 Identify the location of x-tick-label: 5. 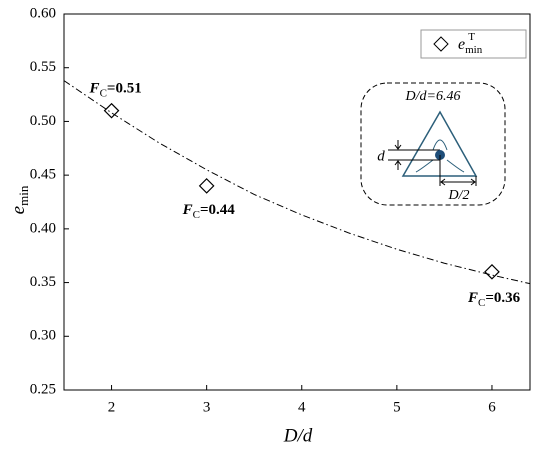
(397, 407).